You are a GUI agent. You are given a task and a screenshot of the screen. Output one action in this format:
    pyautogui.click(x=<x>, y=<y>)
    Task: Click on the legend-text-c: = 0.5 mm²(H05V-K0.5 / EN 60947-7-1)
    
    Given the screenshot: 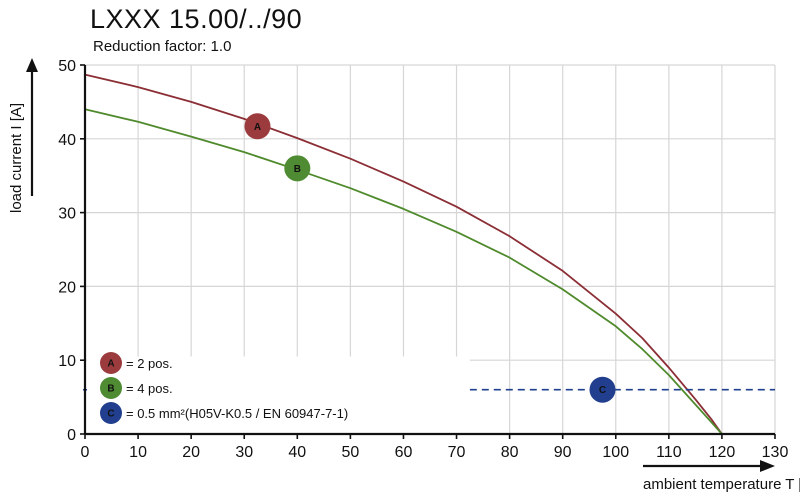 What is the action you would take?
    pyautogui.click(x=237, y=413)
    